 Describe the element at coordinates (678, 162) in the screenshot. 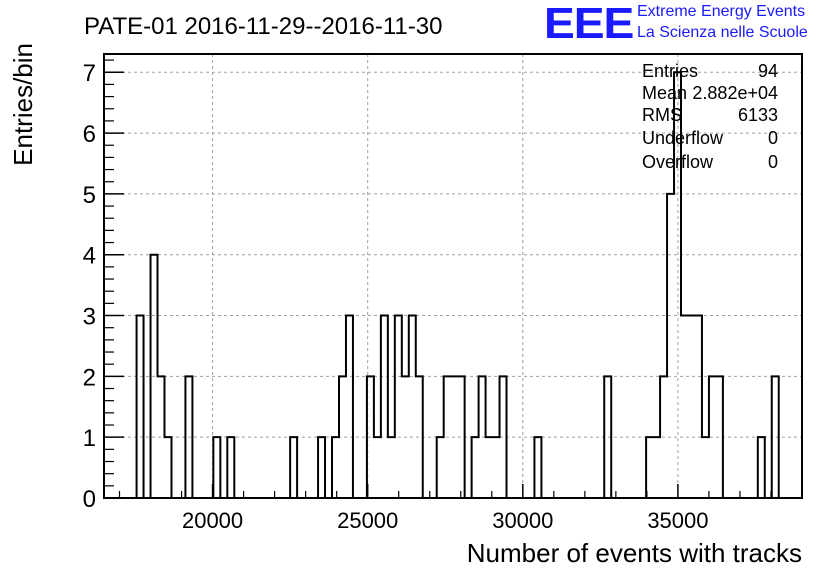

I see `stats-overflow-label: Overflow` at that location.